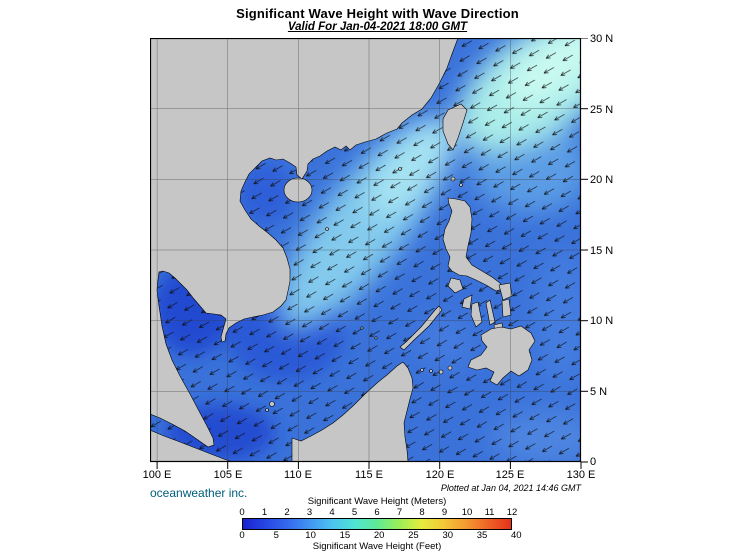  What do you see at coordinates (352, 411) in the screenshot?
I see `landmass-borneo` at bounding box center [352, 411].